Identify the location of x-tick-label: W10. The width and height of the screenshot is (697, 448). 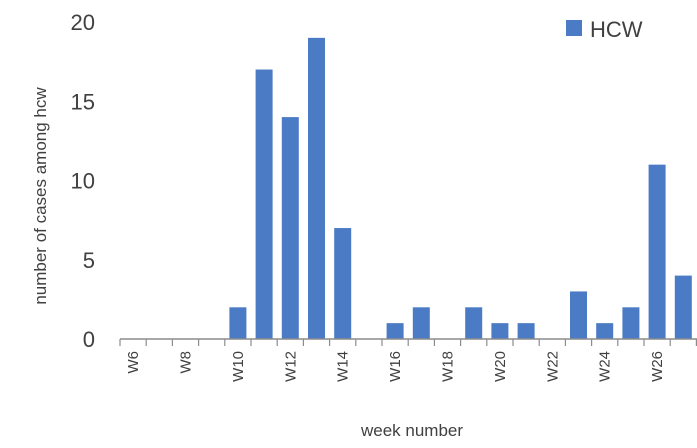
(238, 366).